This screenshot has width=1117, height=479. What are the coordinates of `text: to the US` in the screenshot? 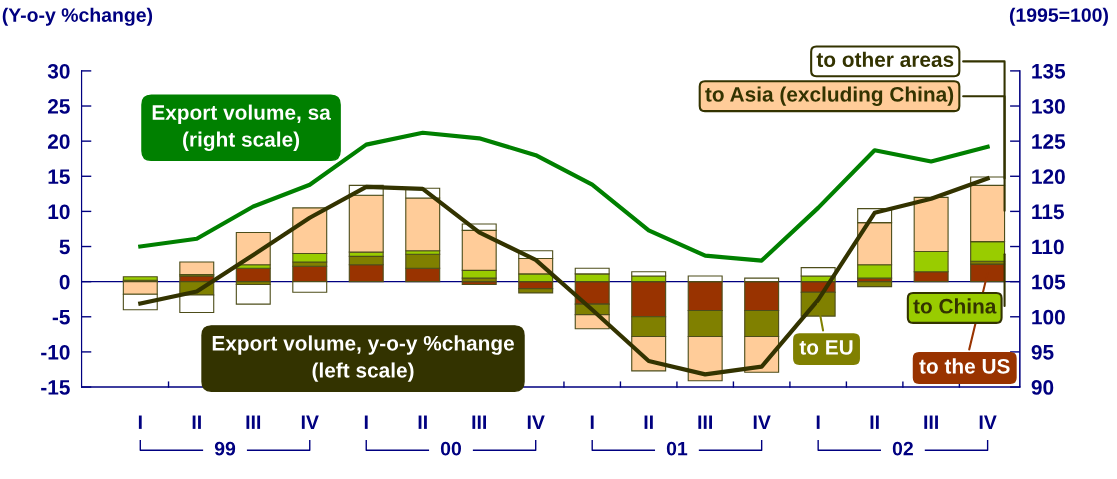 It's located at (964, 366).